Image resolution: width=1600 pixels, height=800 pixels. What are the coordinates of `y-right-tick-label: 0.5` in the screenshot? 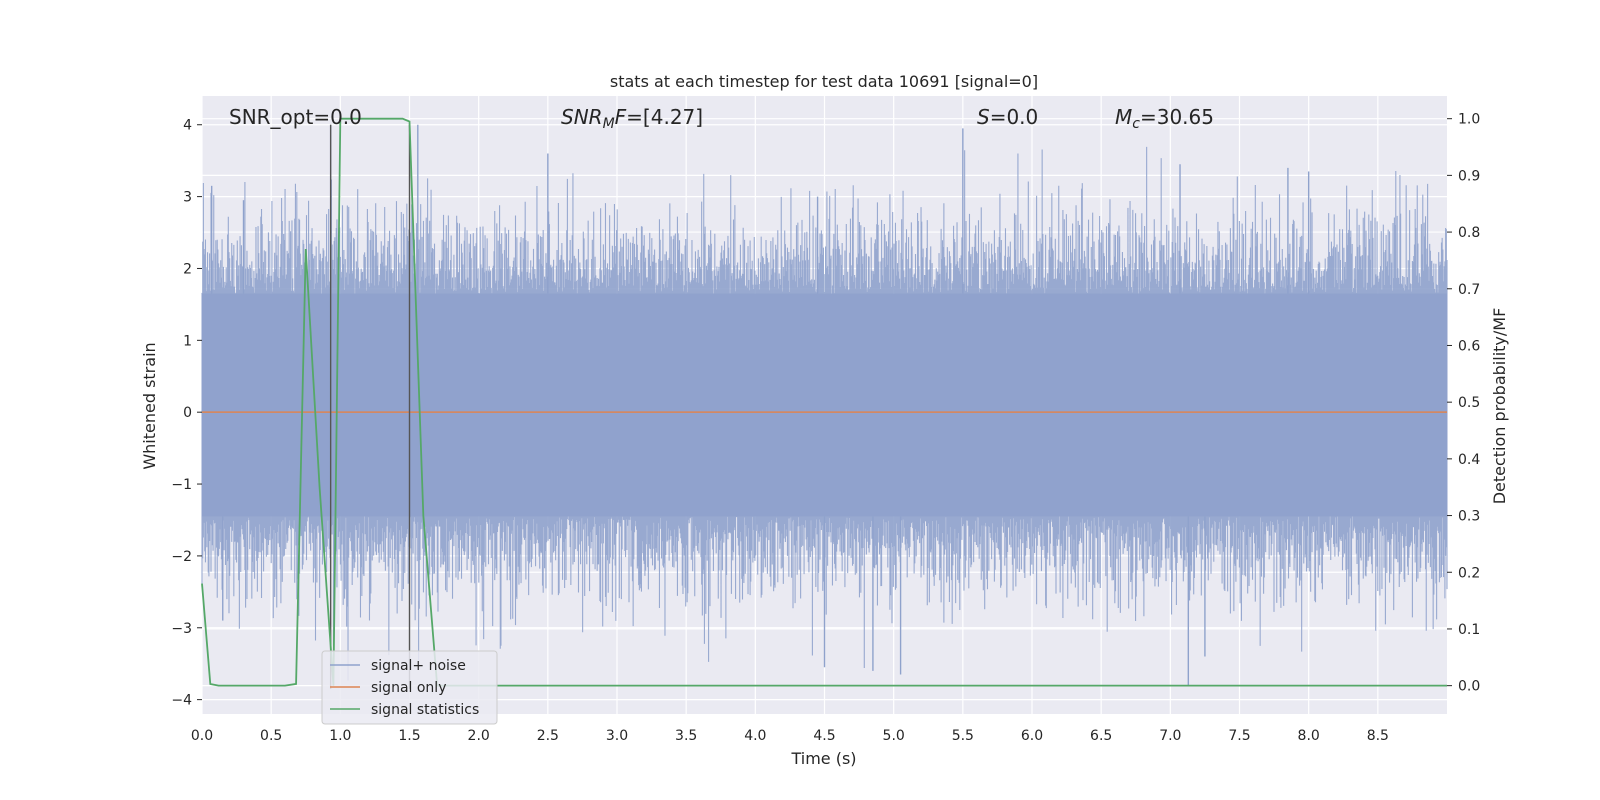 It's located at (1469, 403).